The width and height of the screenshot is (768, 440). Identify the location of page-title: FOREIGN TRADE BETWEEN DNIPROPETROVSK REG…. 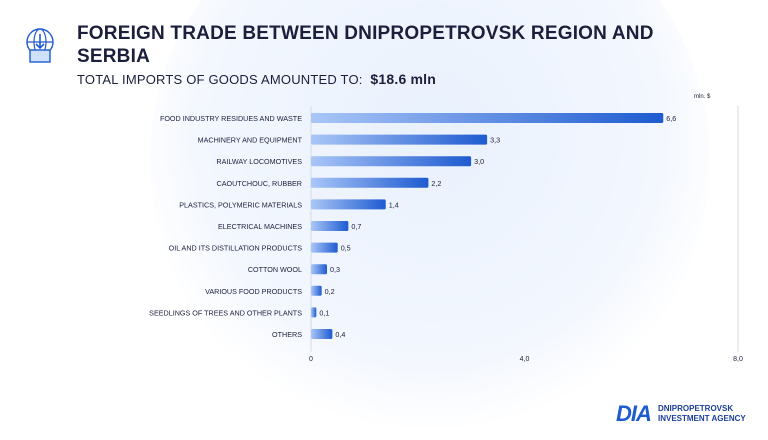
(365, 45).